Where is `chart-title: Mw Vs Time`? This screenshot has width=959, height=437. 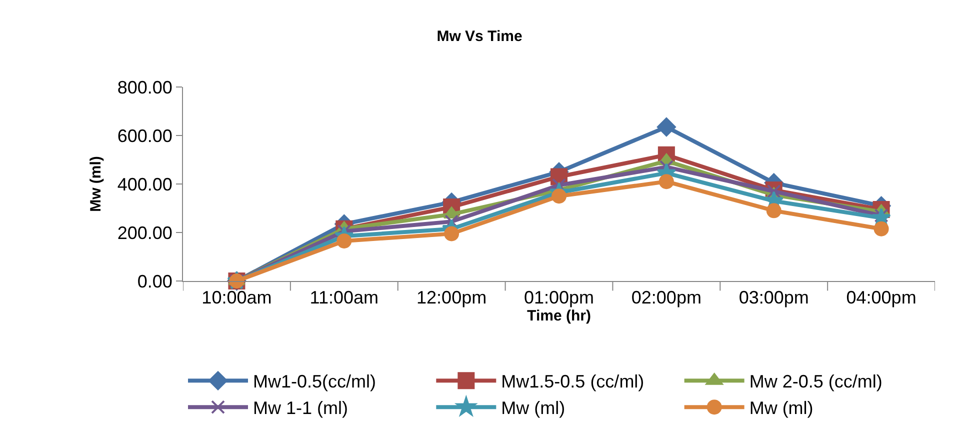 chart-title: Mw Vs Time is located at coordinates (479, 37).